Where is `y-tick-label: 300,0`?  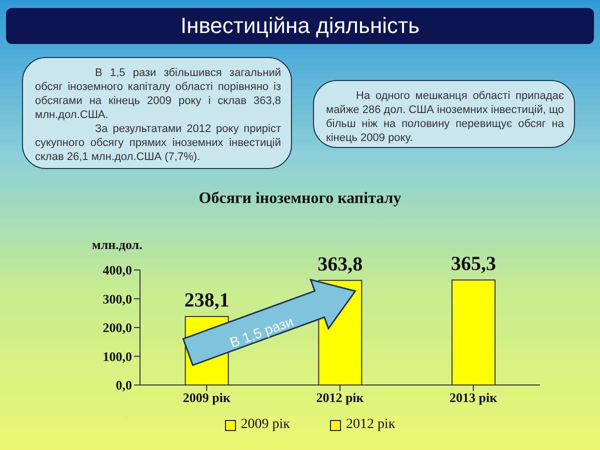 y-tick-label: 300,0 is located at coordinates (117, 298).